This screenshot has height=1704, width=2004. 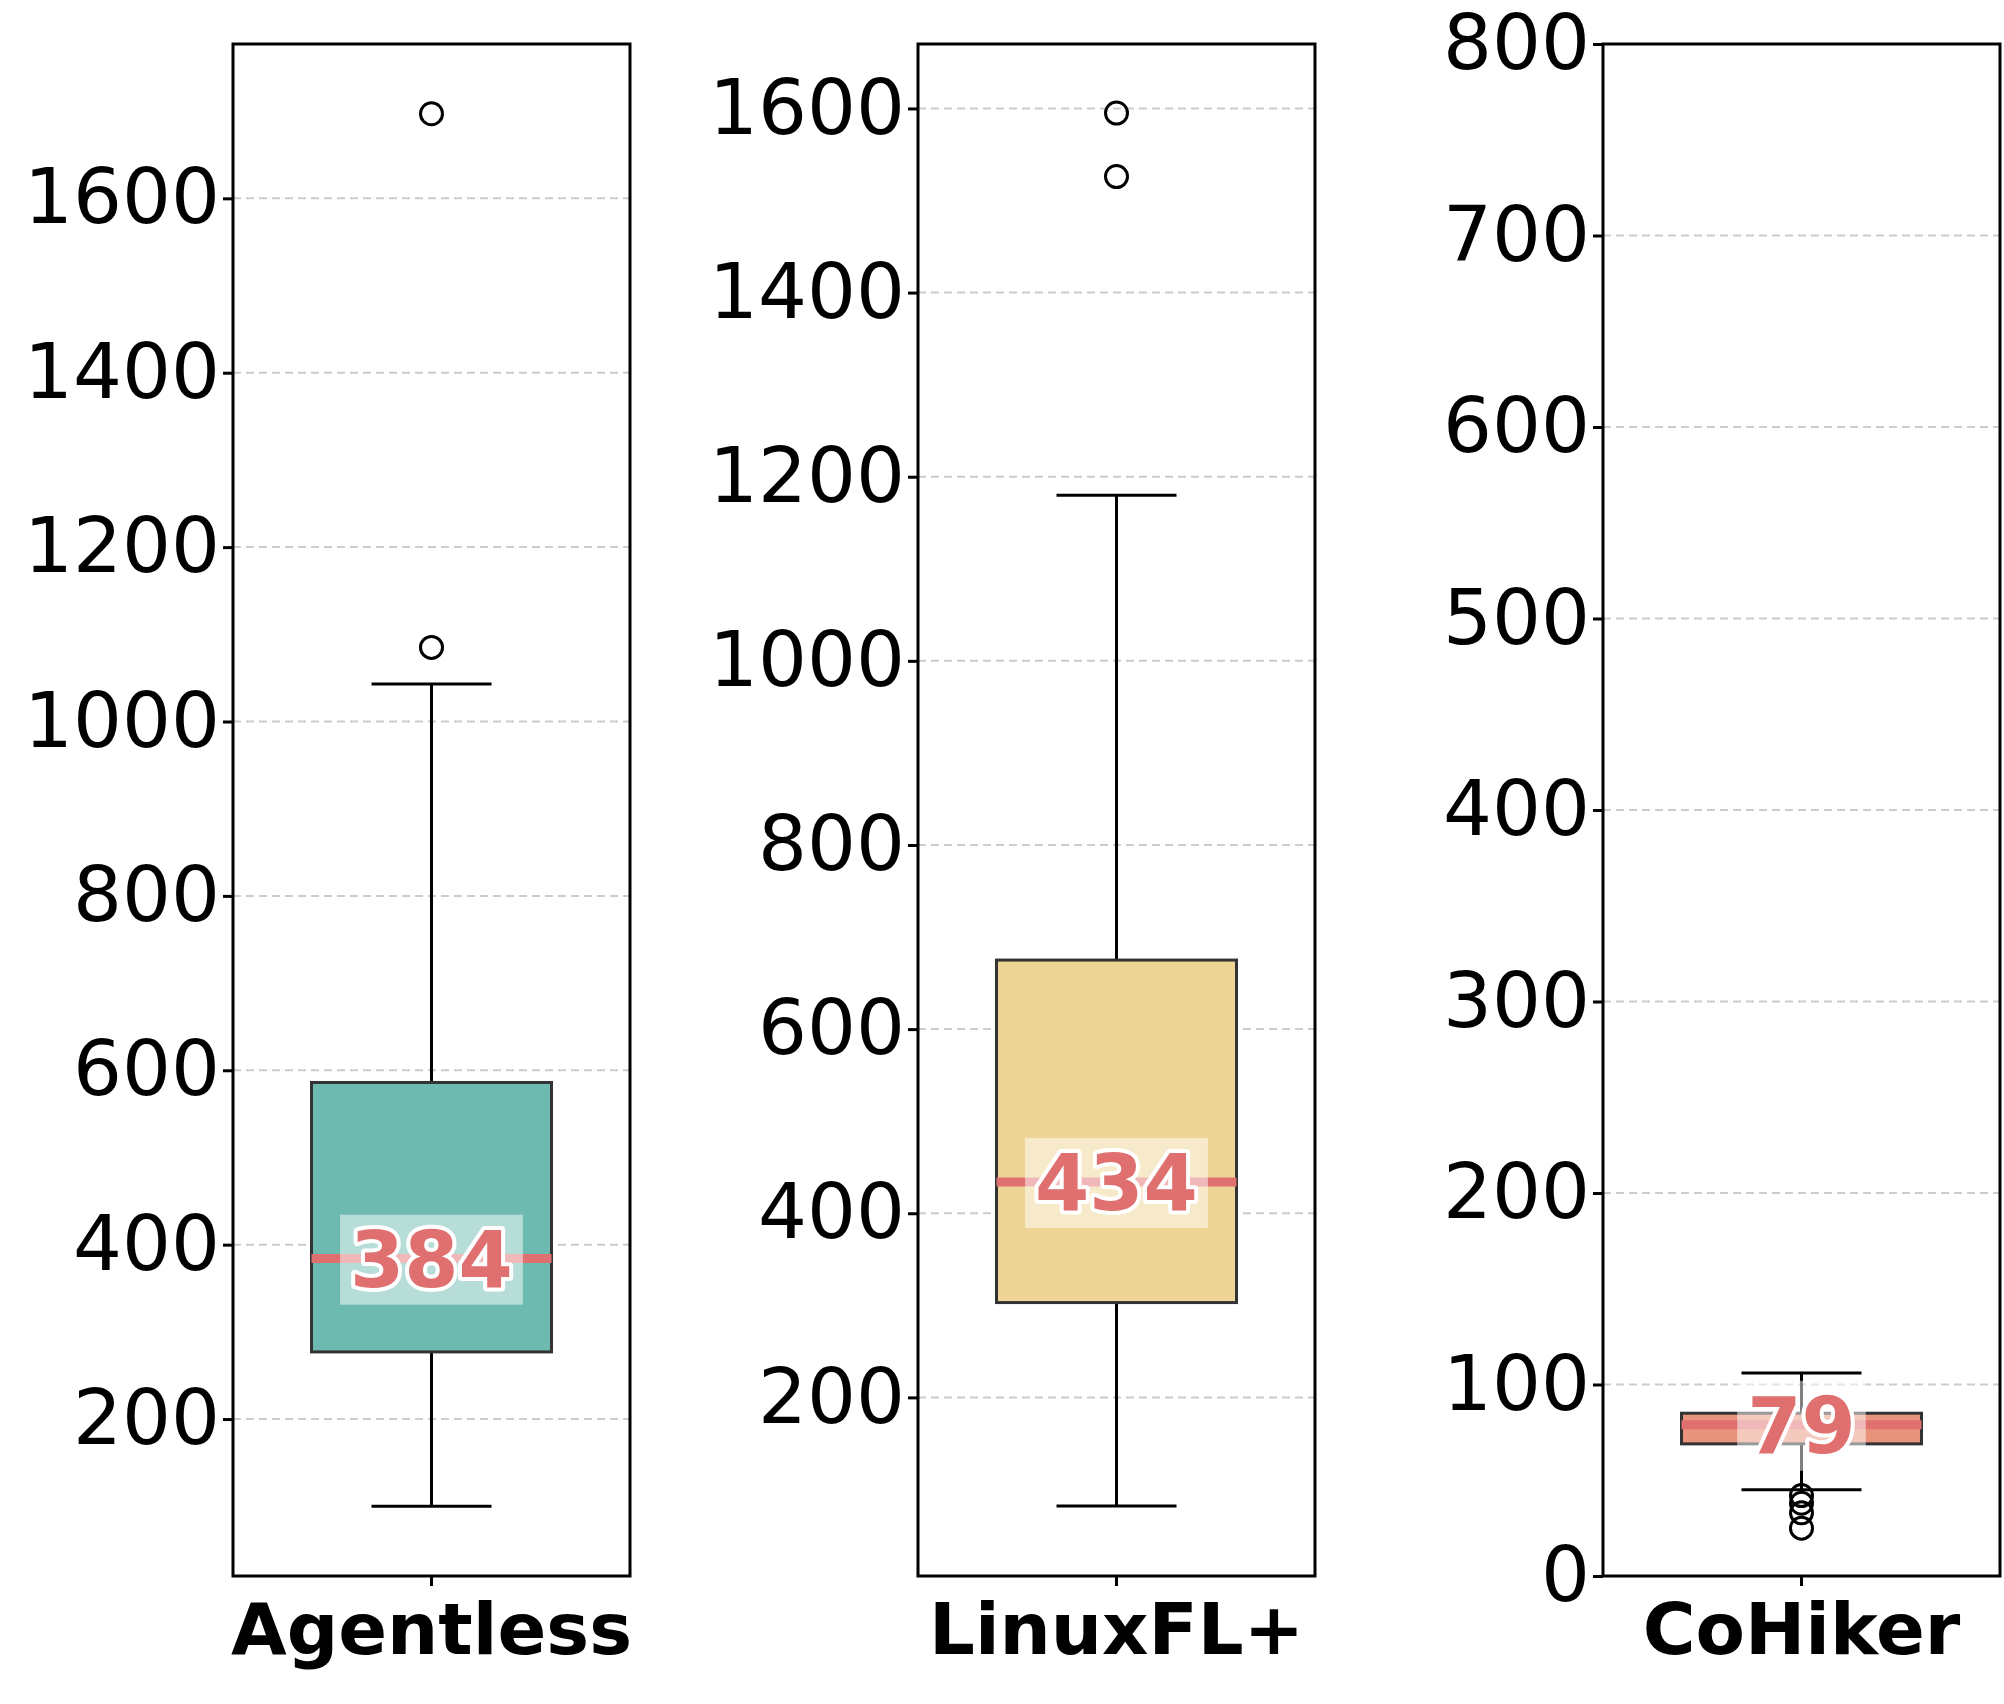 What do you see at coordinates (1116, 1628) in the screenshot?
I see `x-tick-label: LinuxFL+` at bounding box center [1116, 1628].